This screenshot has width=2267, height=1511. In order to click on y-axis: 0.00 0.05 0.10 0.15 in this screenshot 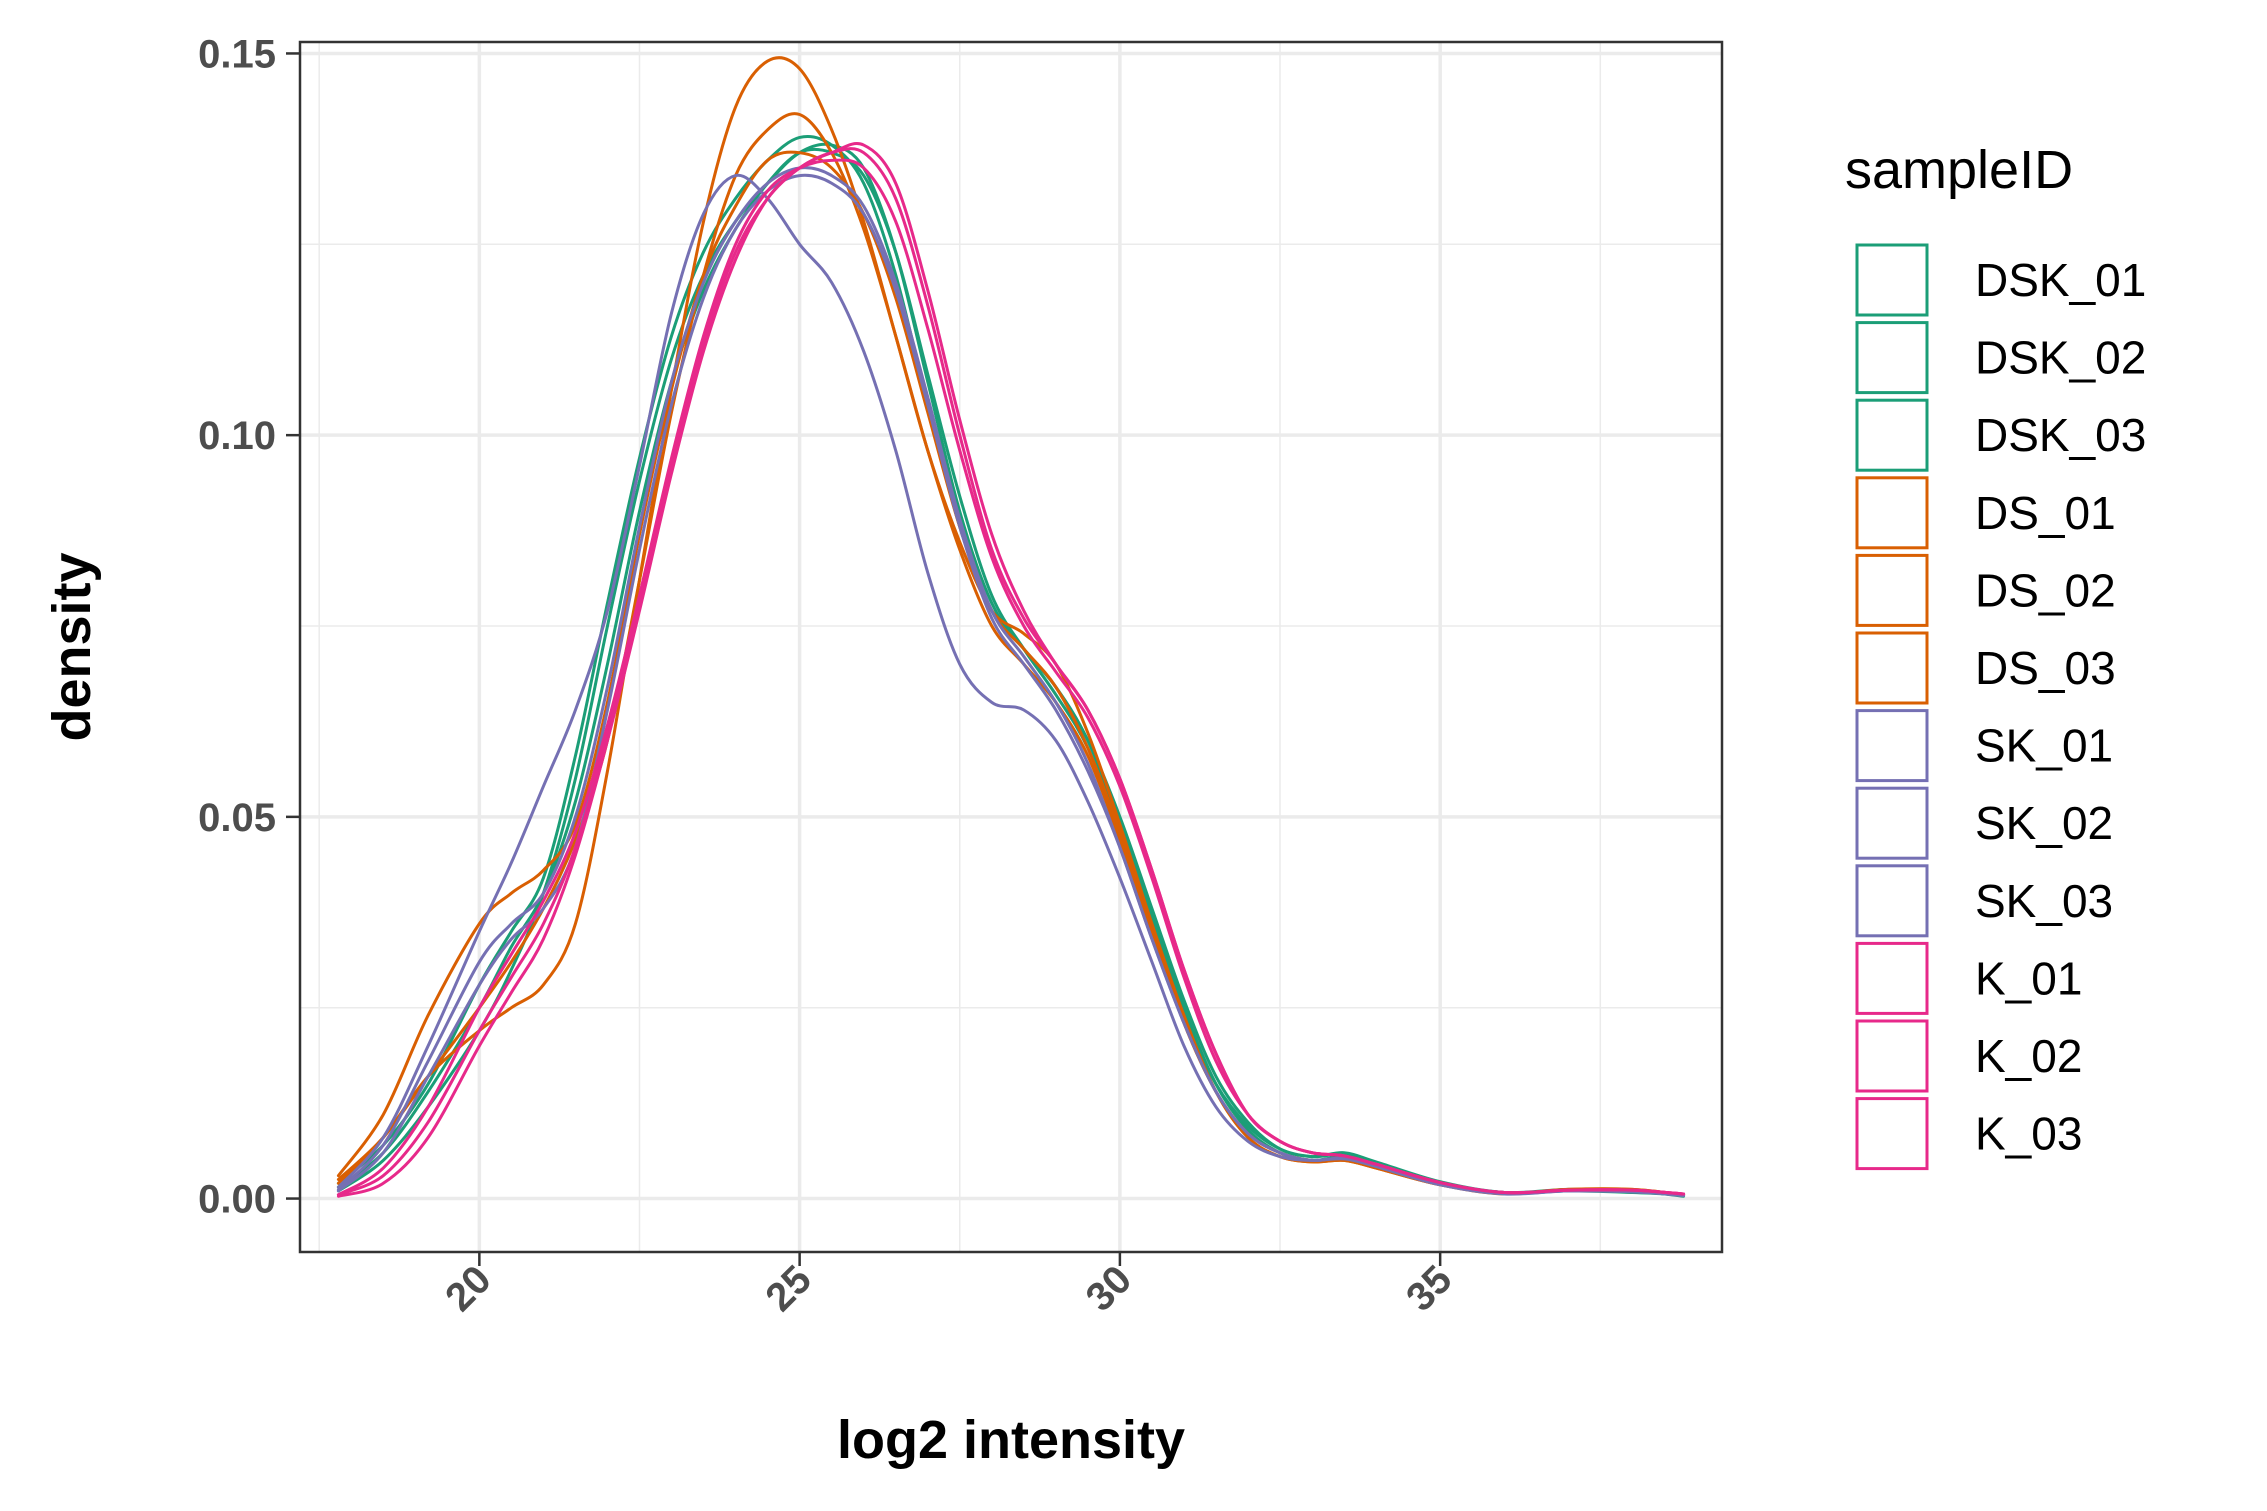, I will do `click(249, 627)`.